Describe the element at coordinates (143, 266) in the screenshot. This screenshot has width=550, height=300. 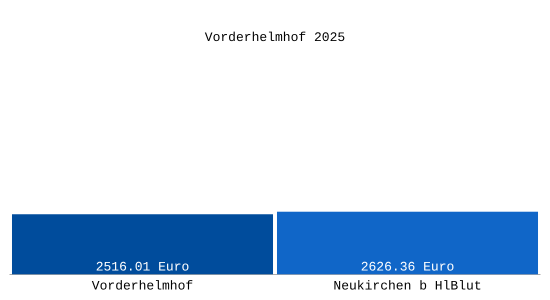
I see `data-label: 2516.01 Euro` at that location.